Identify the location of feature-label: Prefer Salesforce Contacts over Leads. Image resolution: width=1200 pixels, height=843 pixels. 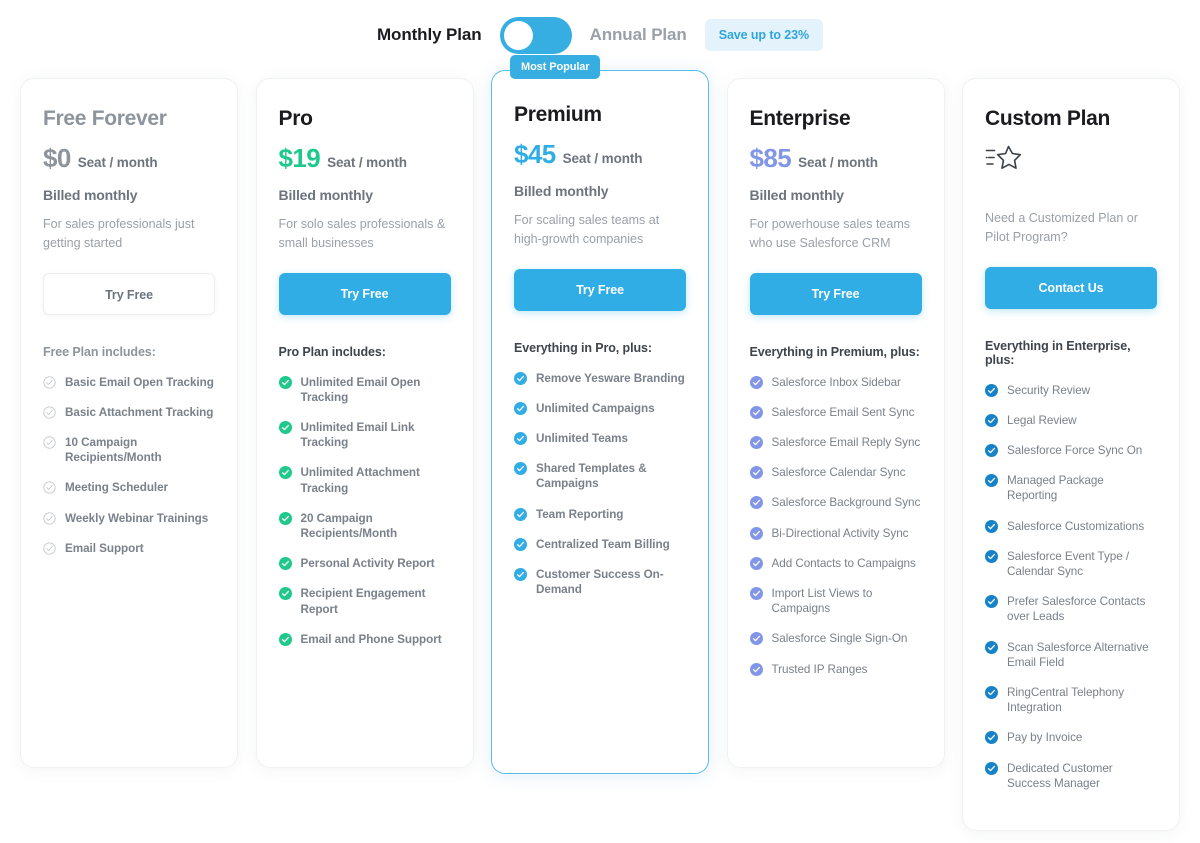
(1076, 609).